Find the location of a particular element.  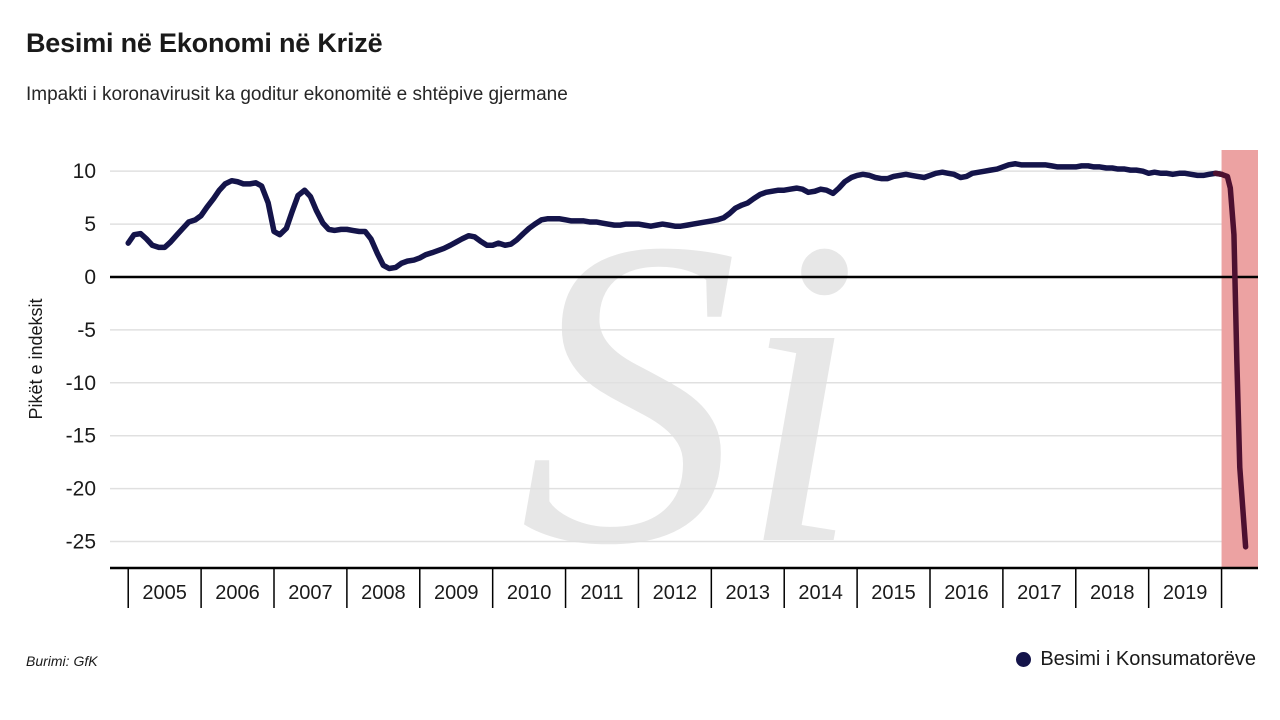

y-axis-title: Pikët e indeksit is located at coordinates (36, 358).